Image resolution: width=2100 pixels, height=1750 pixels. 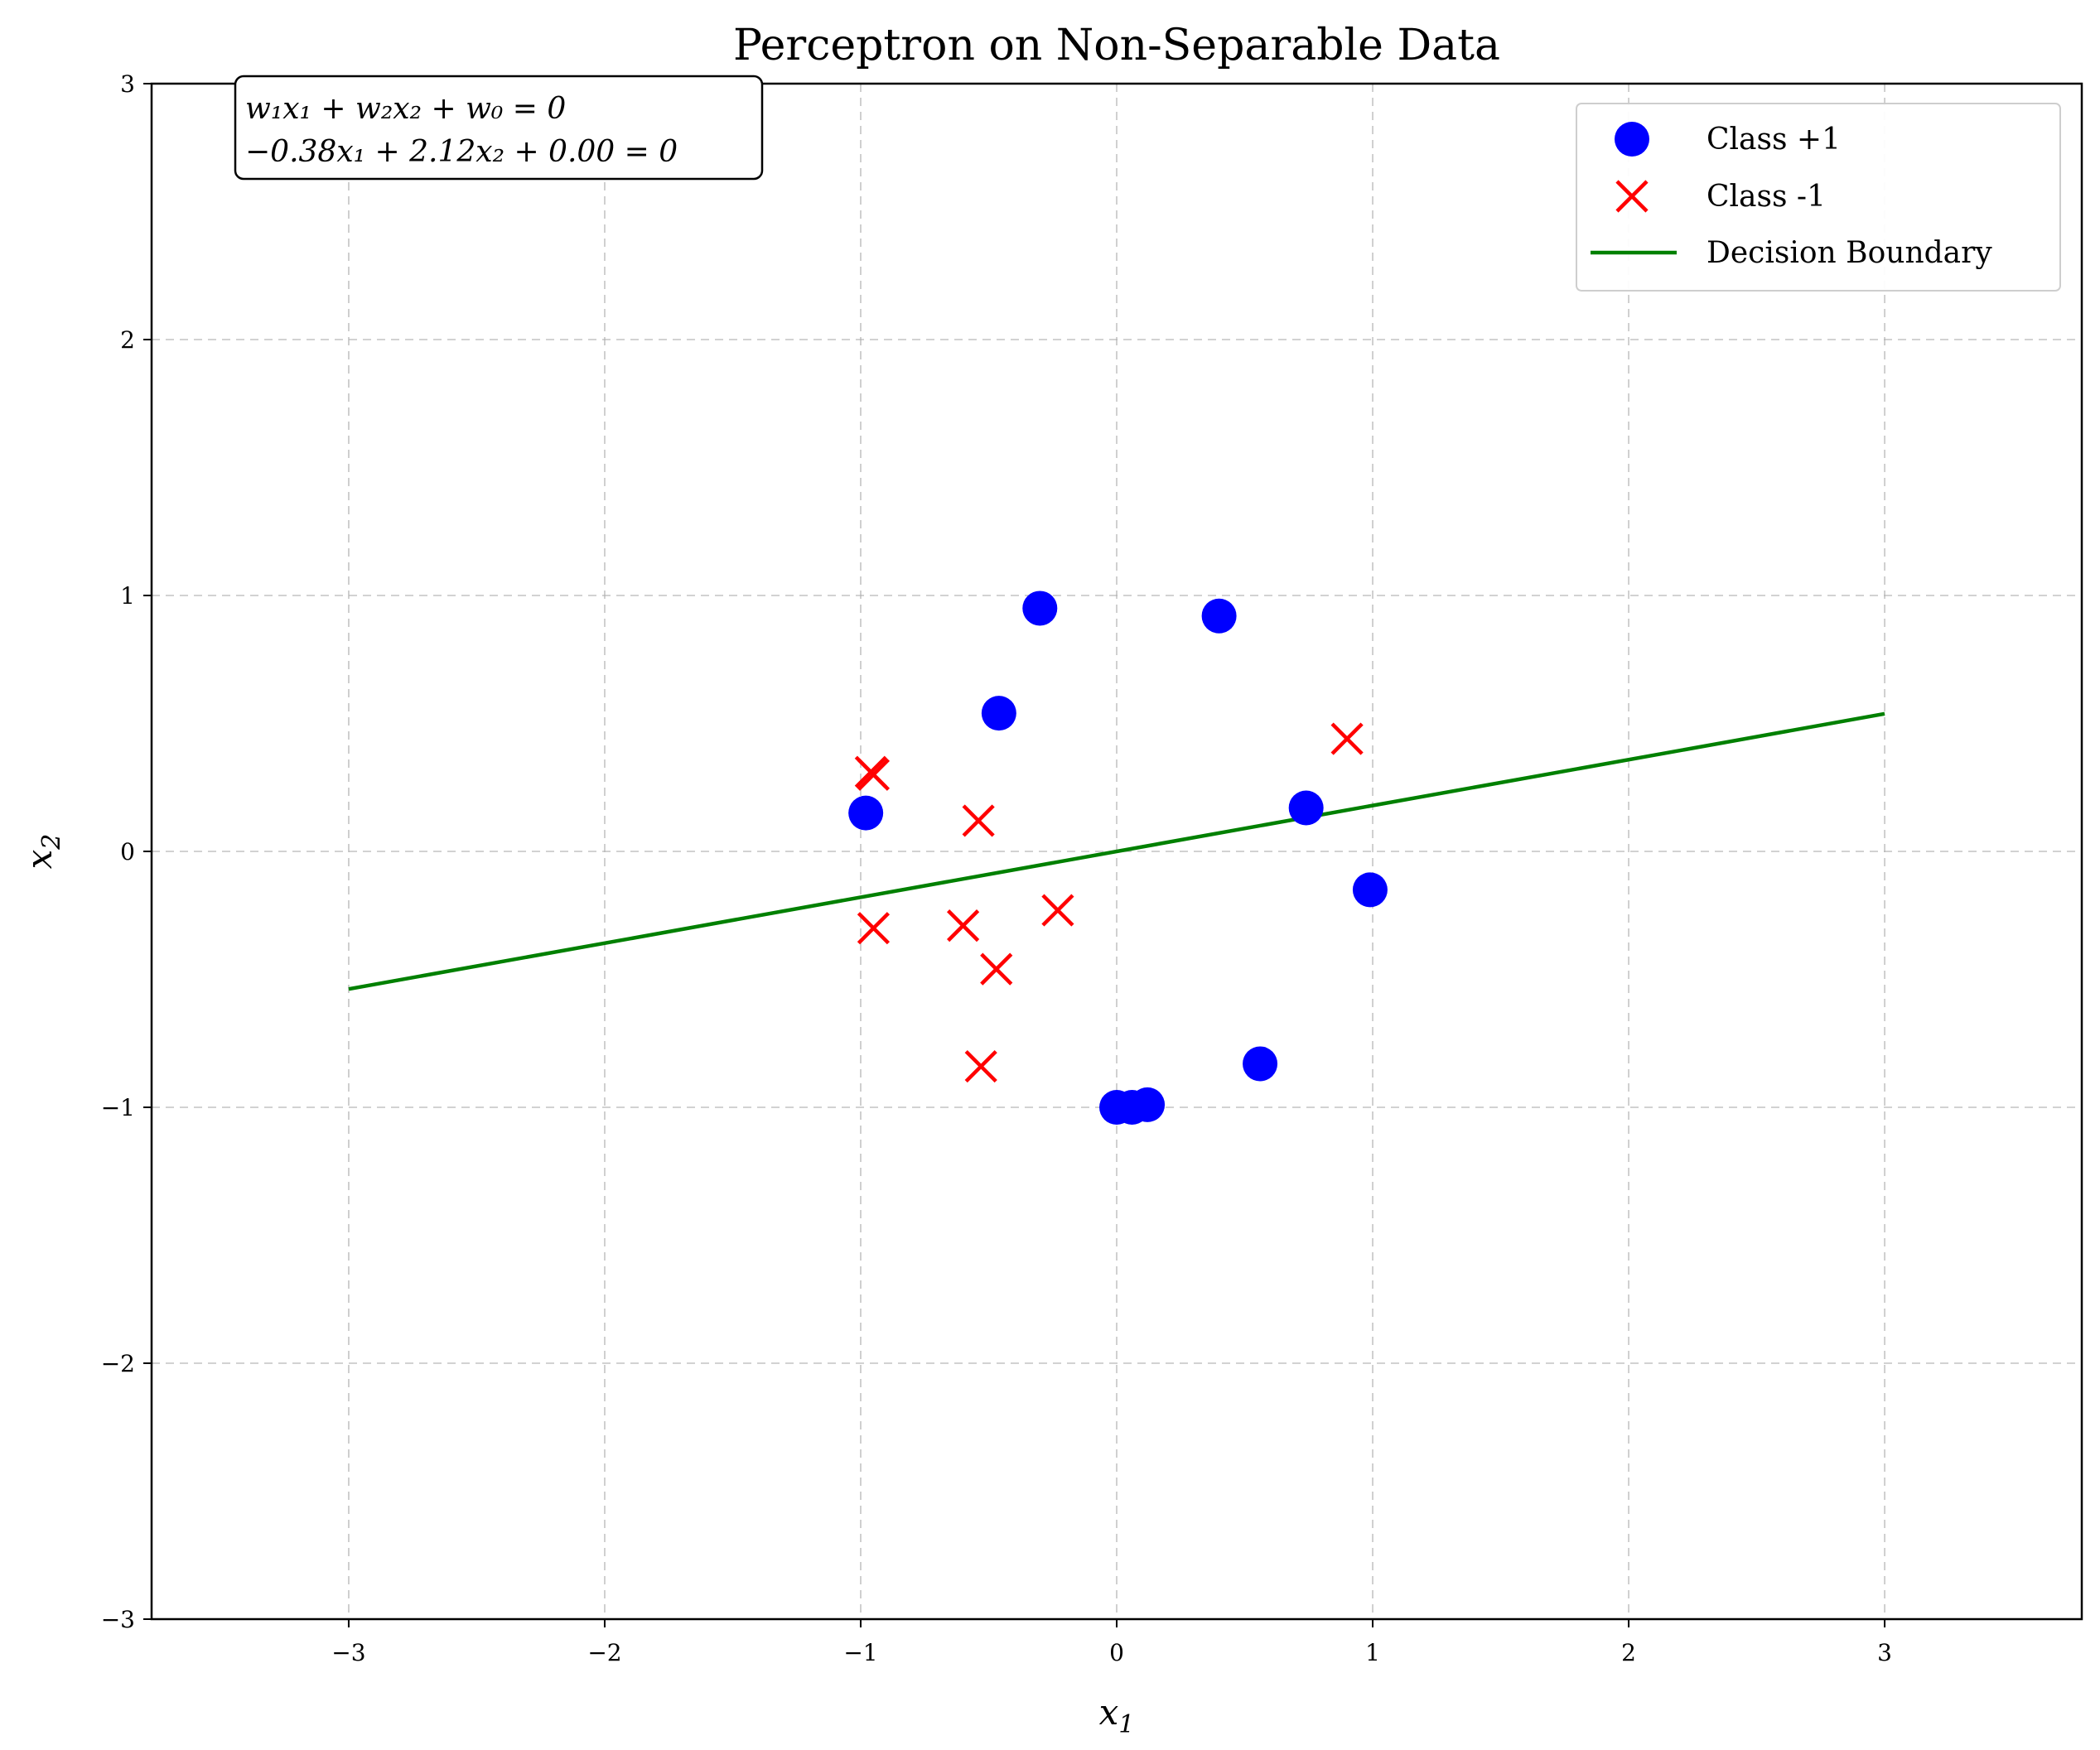 I want to click on legend-marker-circle, so click(x=1632, y=139).